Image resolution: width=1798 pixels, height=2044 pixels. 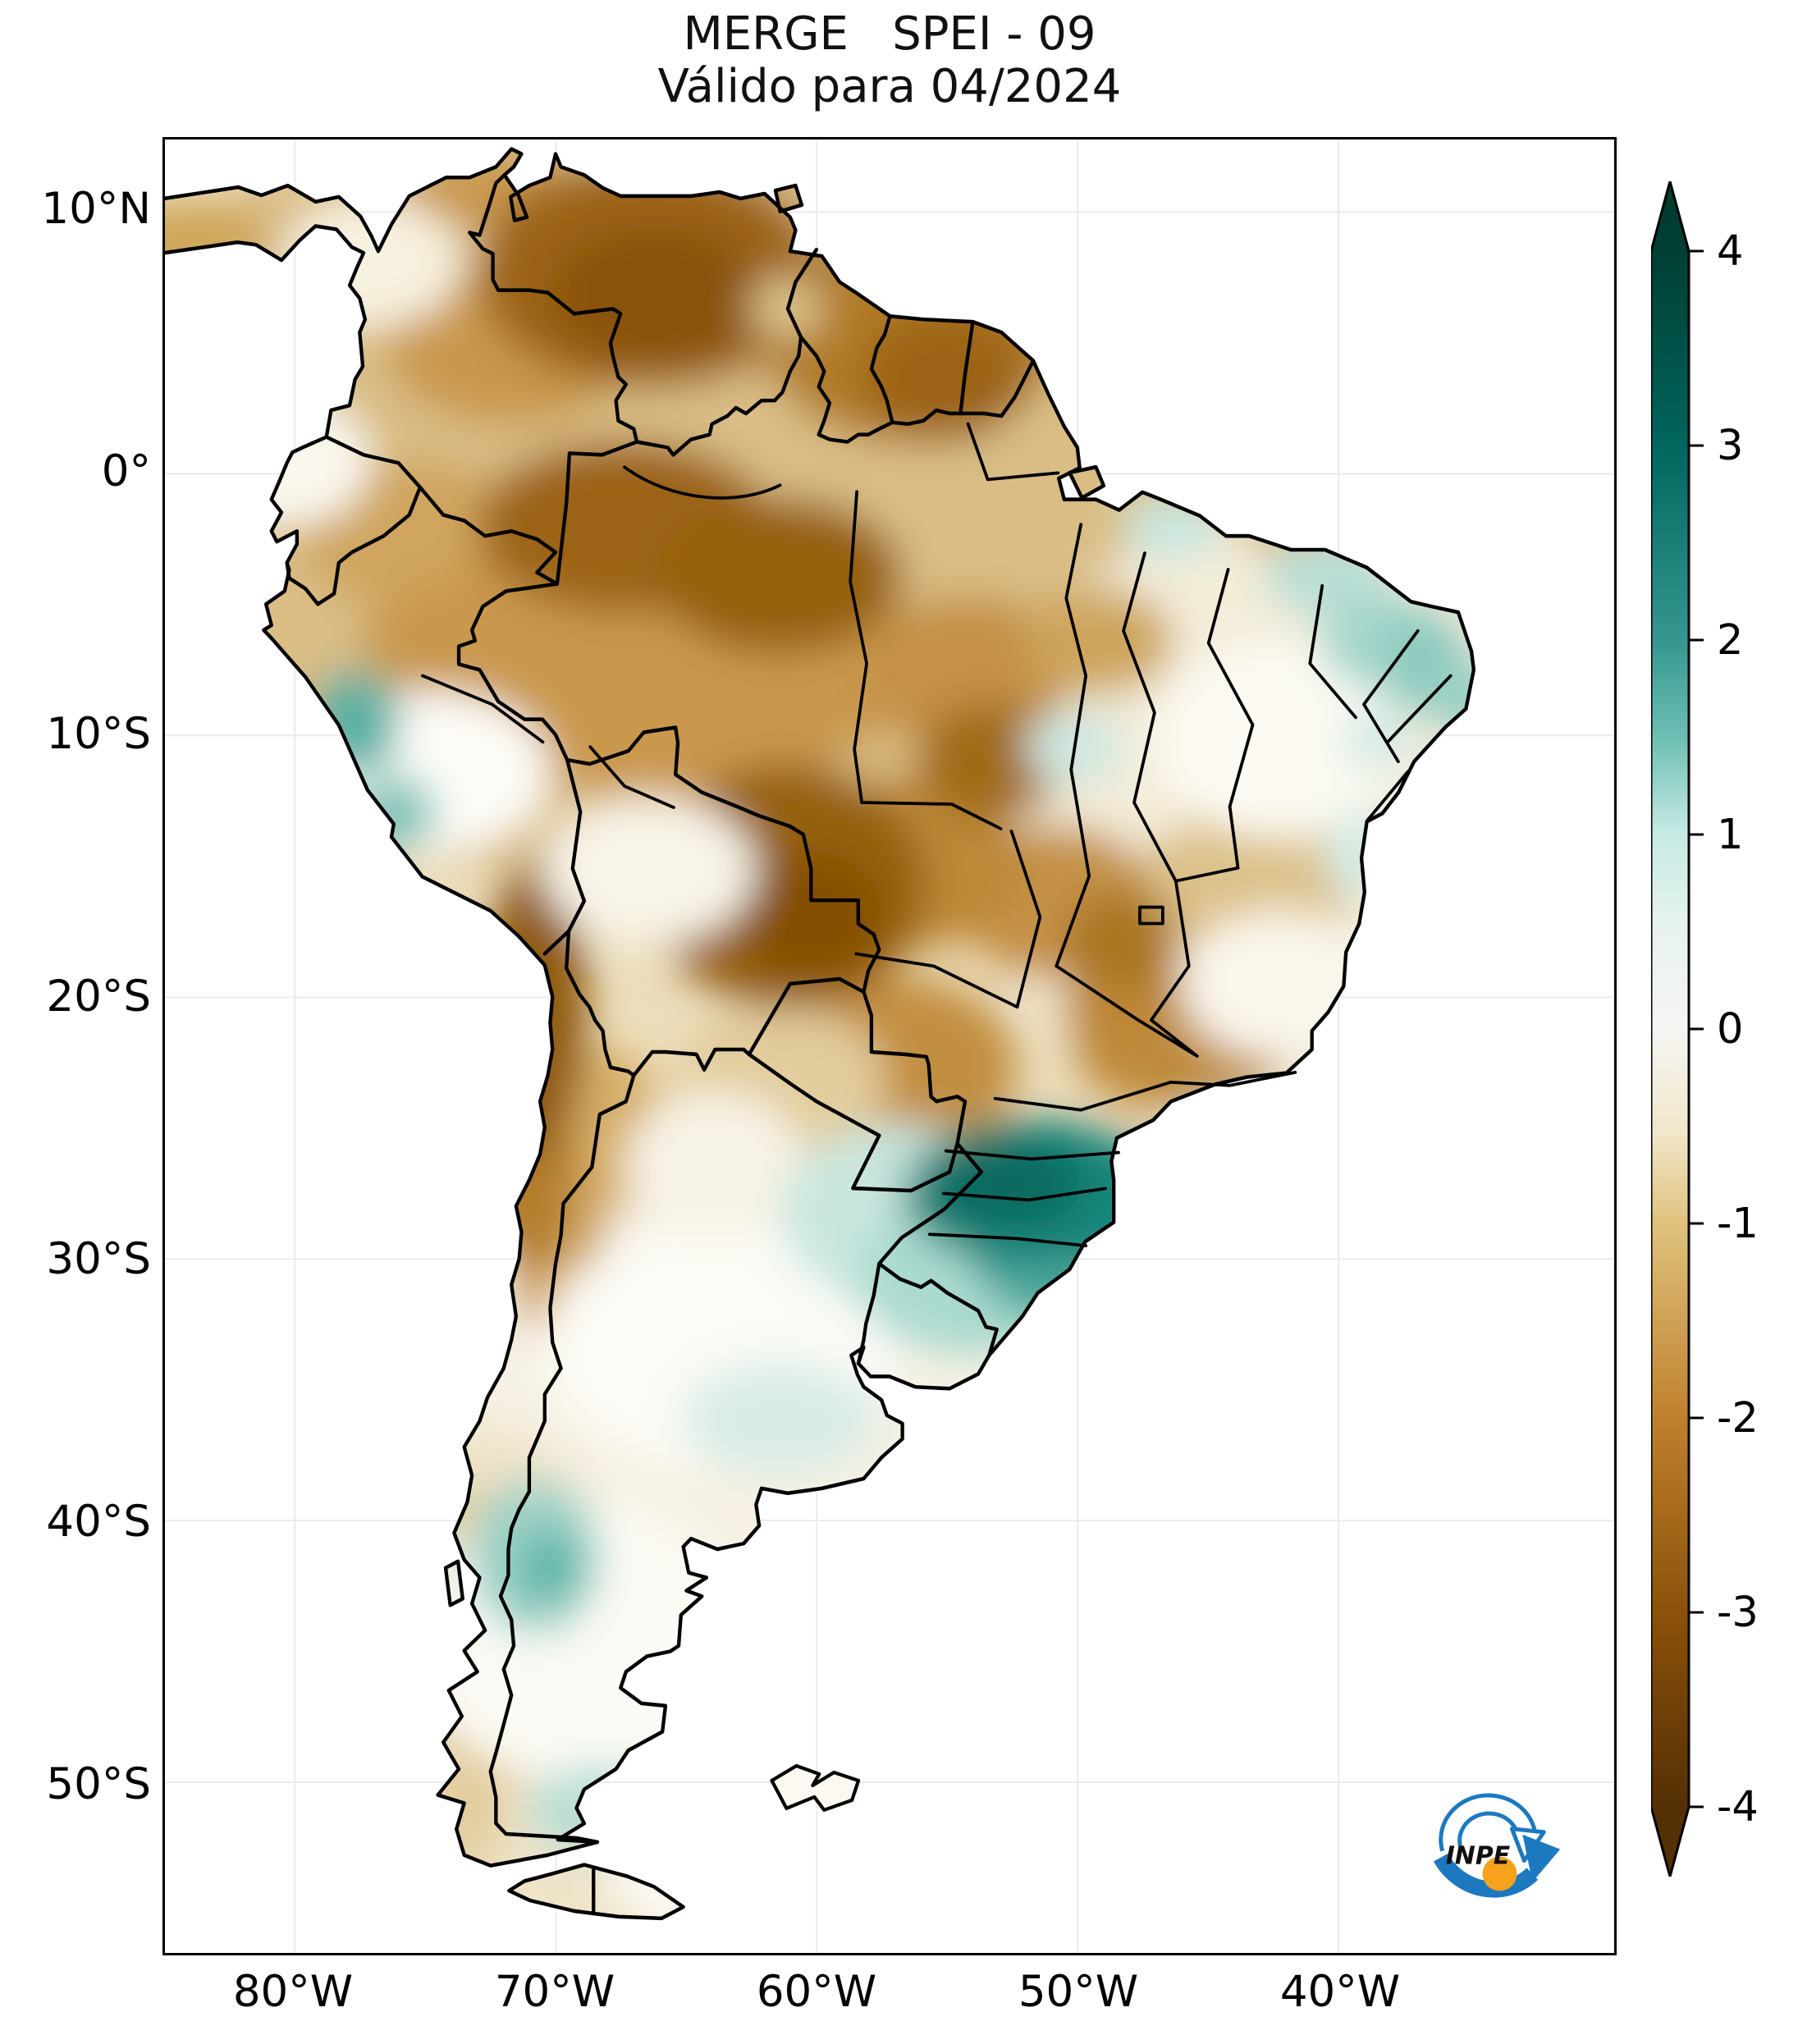 I want to click on colorbar-tick-label: -2, so click(x=1738, y=1418).